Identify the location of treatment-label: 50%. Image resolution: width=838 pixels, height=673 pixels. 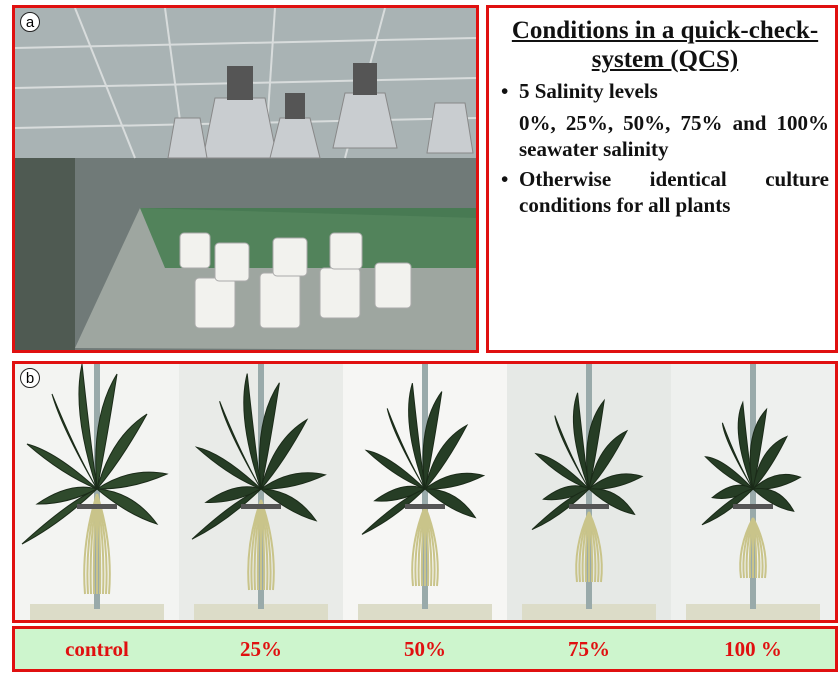
(425, 648).